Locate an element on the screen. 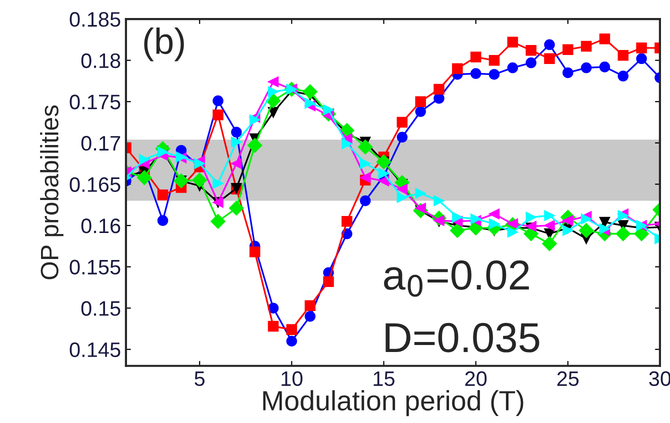 The image size is (670, 423). y-tick-label: 0.165 is located at coordinates (95, 184).